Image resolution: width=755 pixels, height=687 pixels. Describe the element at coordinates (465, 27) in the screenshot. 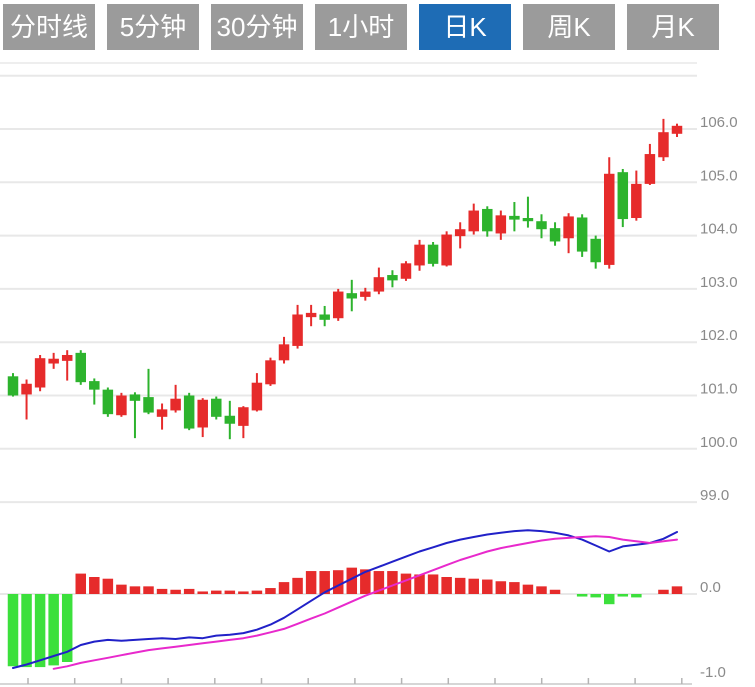

I see `tab-日K: 日K` at that location.